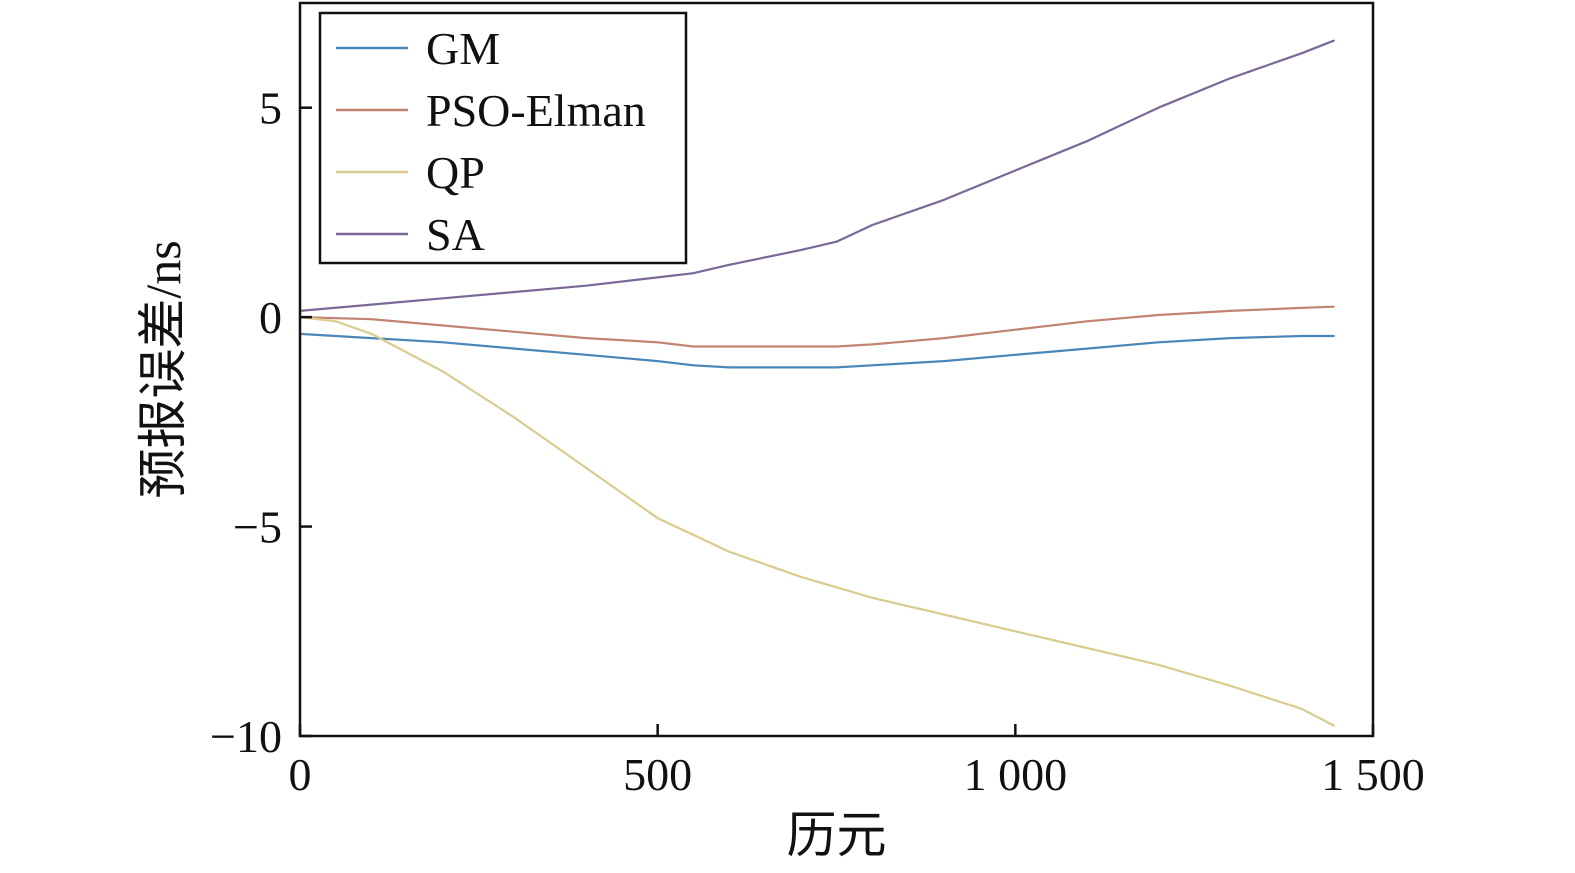 The image size is (1575, 873). What do you see at coordinates (816, 326) in the screenshot?
I see `series-line-pso-elman` at bounding box center [816, 326].